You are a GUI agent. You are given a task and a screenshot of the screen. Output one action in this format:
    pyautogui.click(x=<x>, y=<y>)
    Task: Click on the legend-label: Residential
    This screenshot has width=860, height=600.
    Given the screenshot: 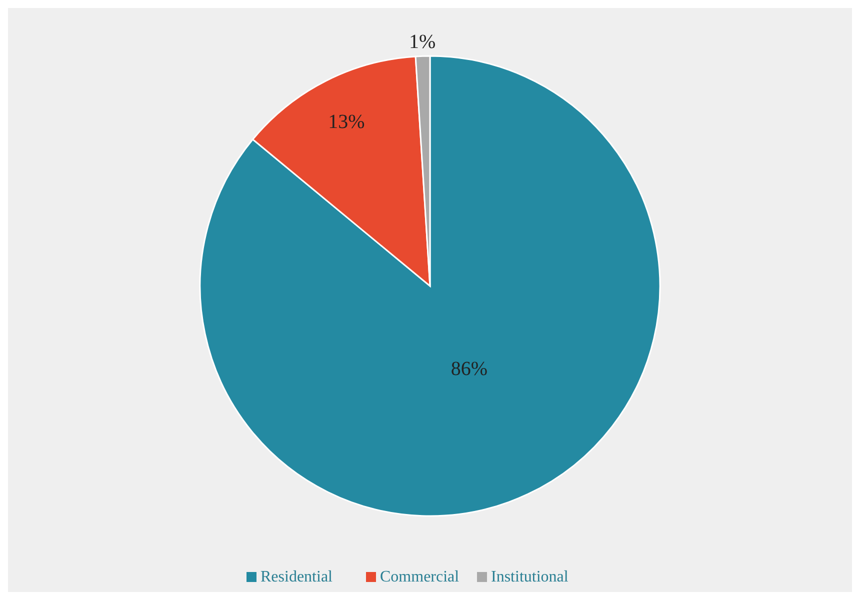 What is the action you would take?
    pyautogui.click(x=297, y=577)
    